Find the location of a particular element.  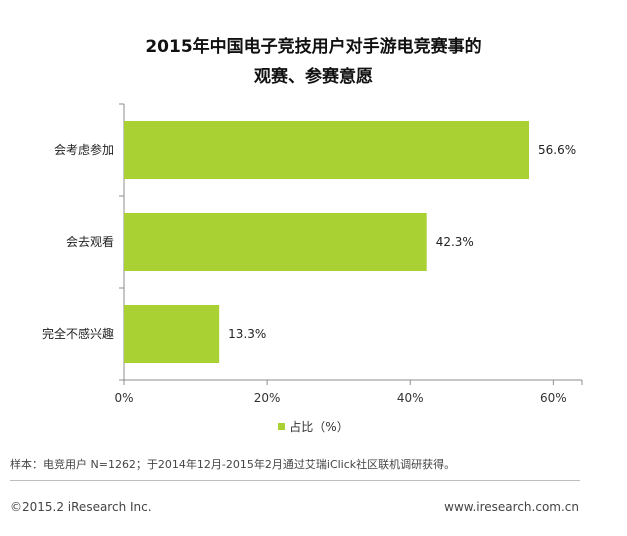

x-tick-label: 0% is located at coordinates (123, 398).